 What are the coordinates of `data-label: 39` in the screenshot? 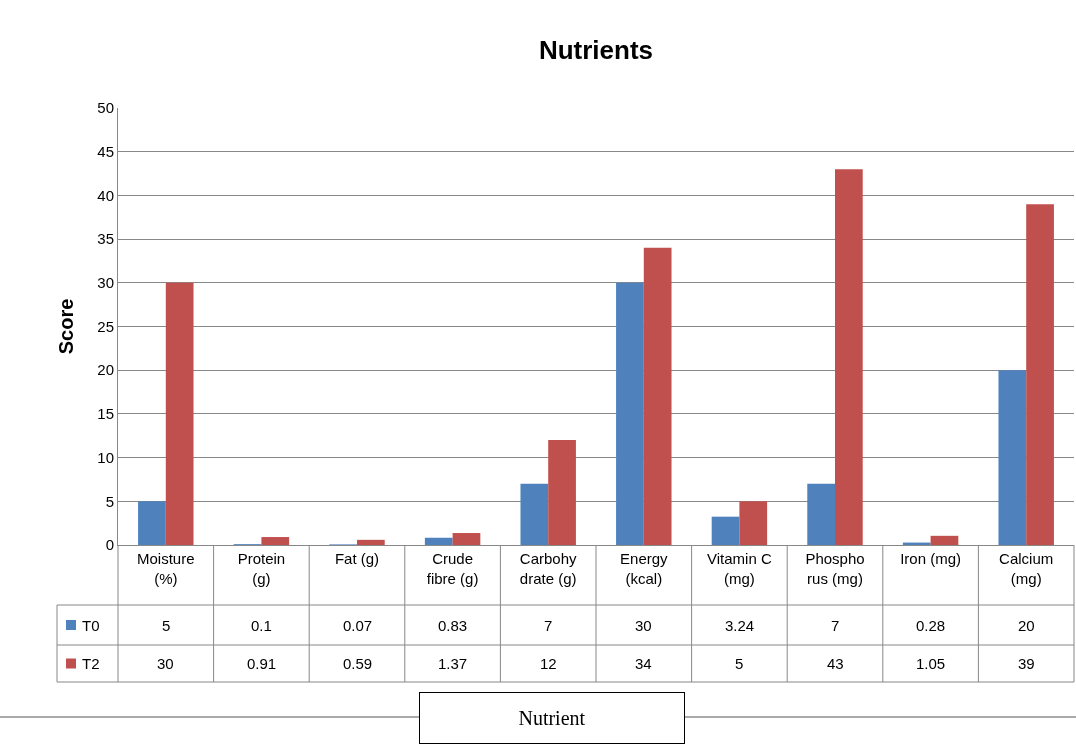 It's located at (1026, 663).